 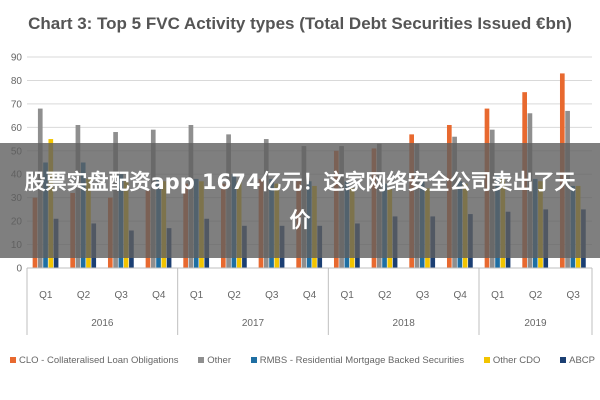 I want to click on legend-item: Other CDO, so click(x=512, y=360).